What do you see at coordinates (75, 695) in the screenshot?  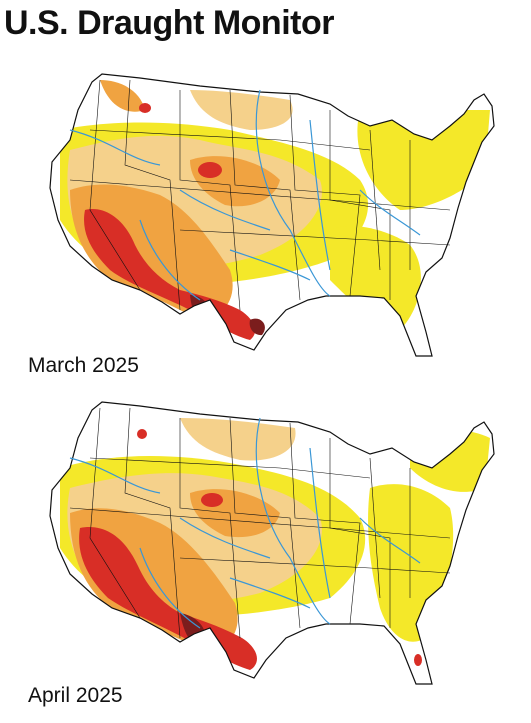 I see `map-label-april: April 2025` at bounding box center [75, 695].